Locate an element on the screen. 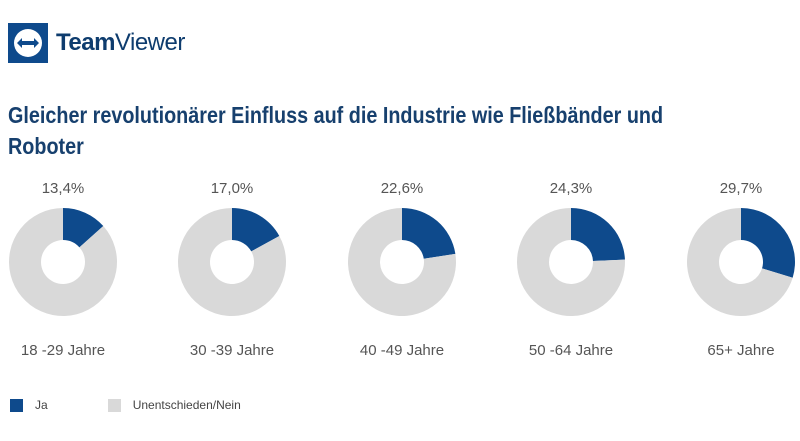 The image size is (800, 441). category-label: 50 -64 Jahre is located at coordinates (571, 350).